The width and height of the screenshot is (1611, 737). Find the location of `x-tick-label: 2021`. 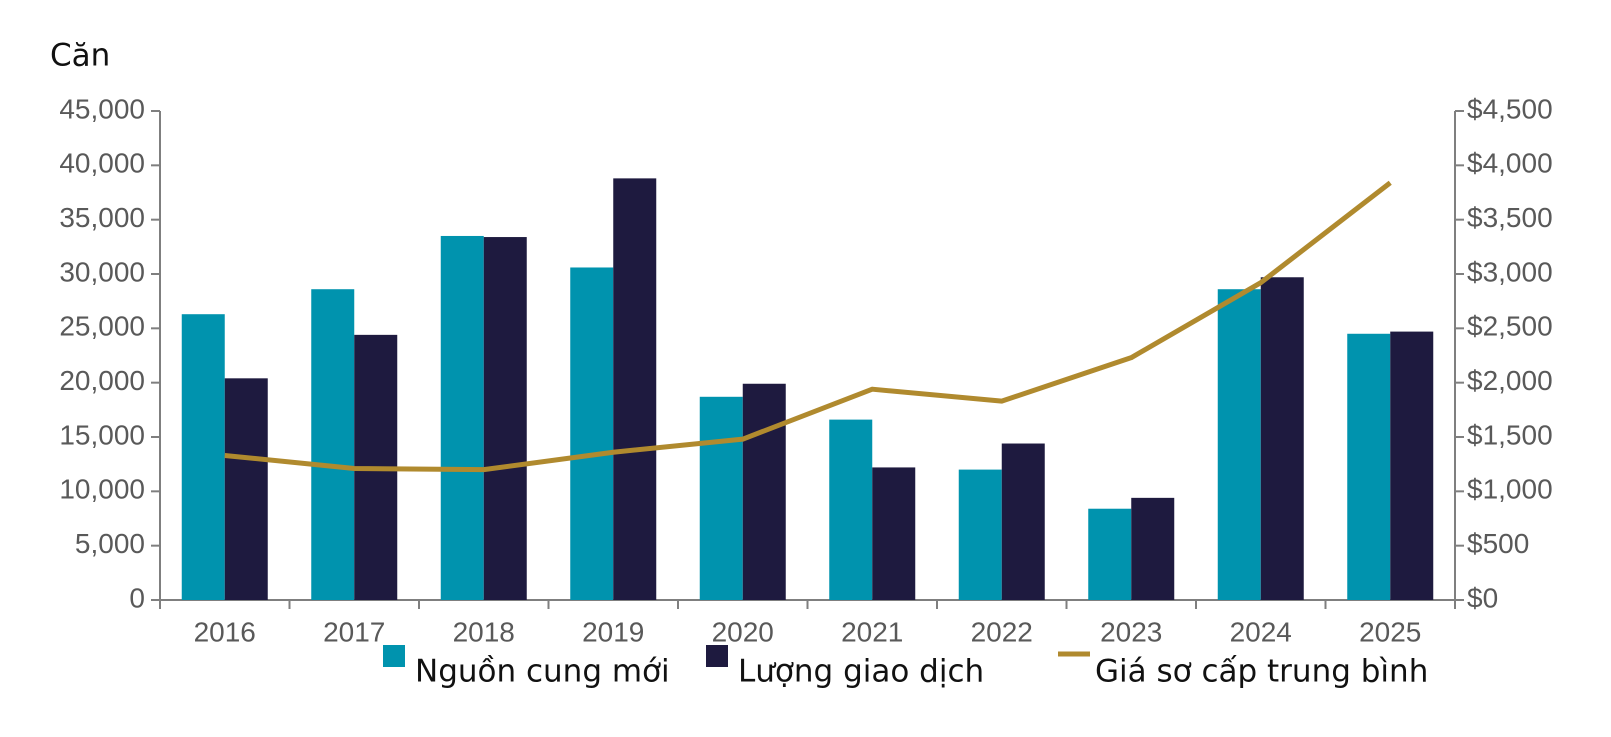

x-tick-label: 2021 is located at coordinates (872, 631).